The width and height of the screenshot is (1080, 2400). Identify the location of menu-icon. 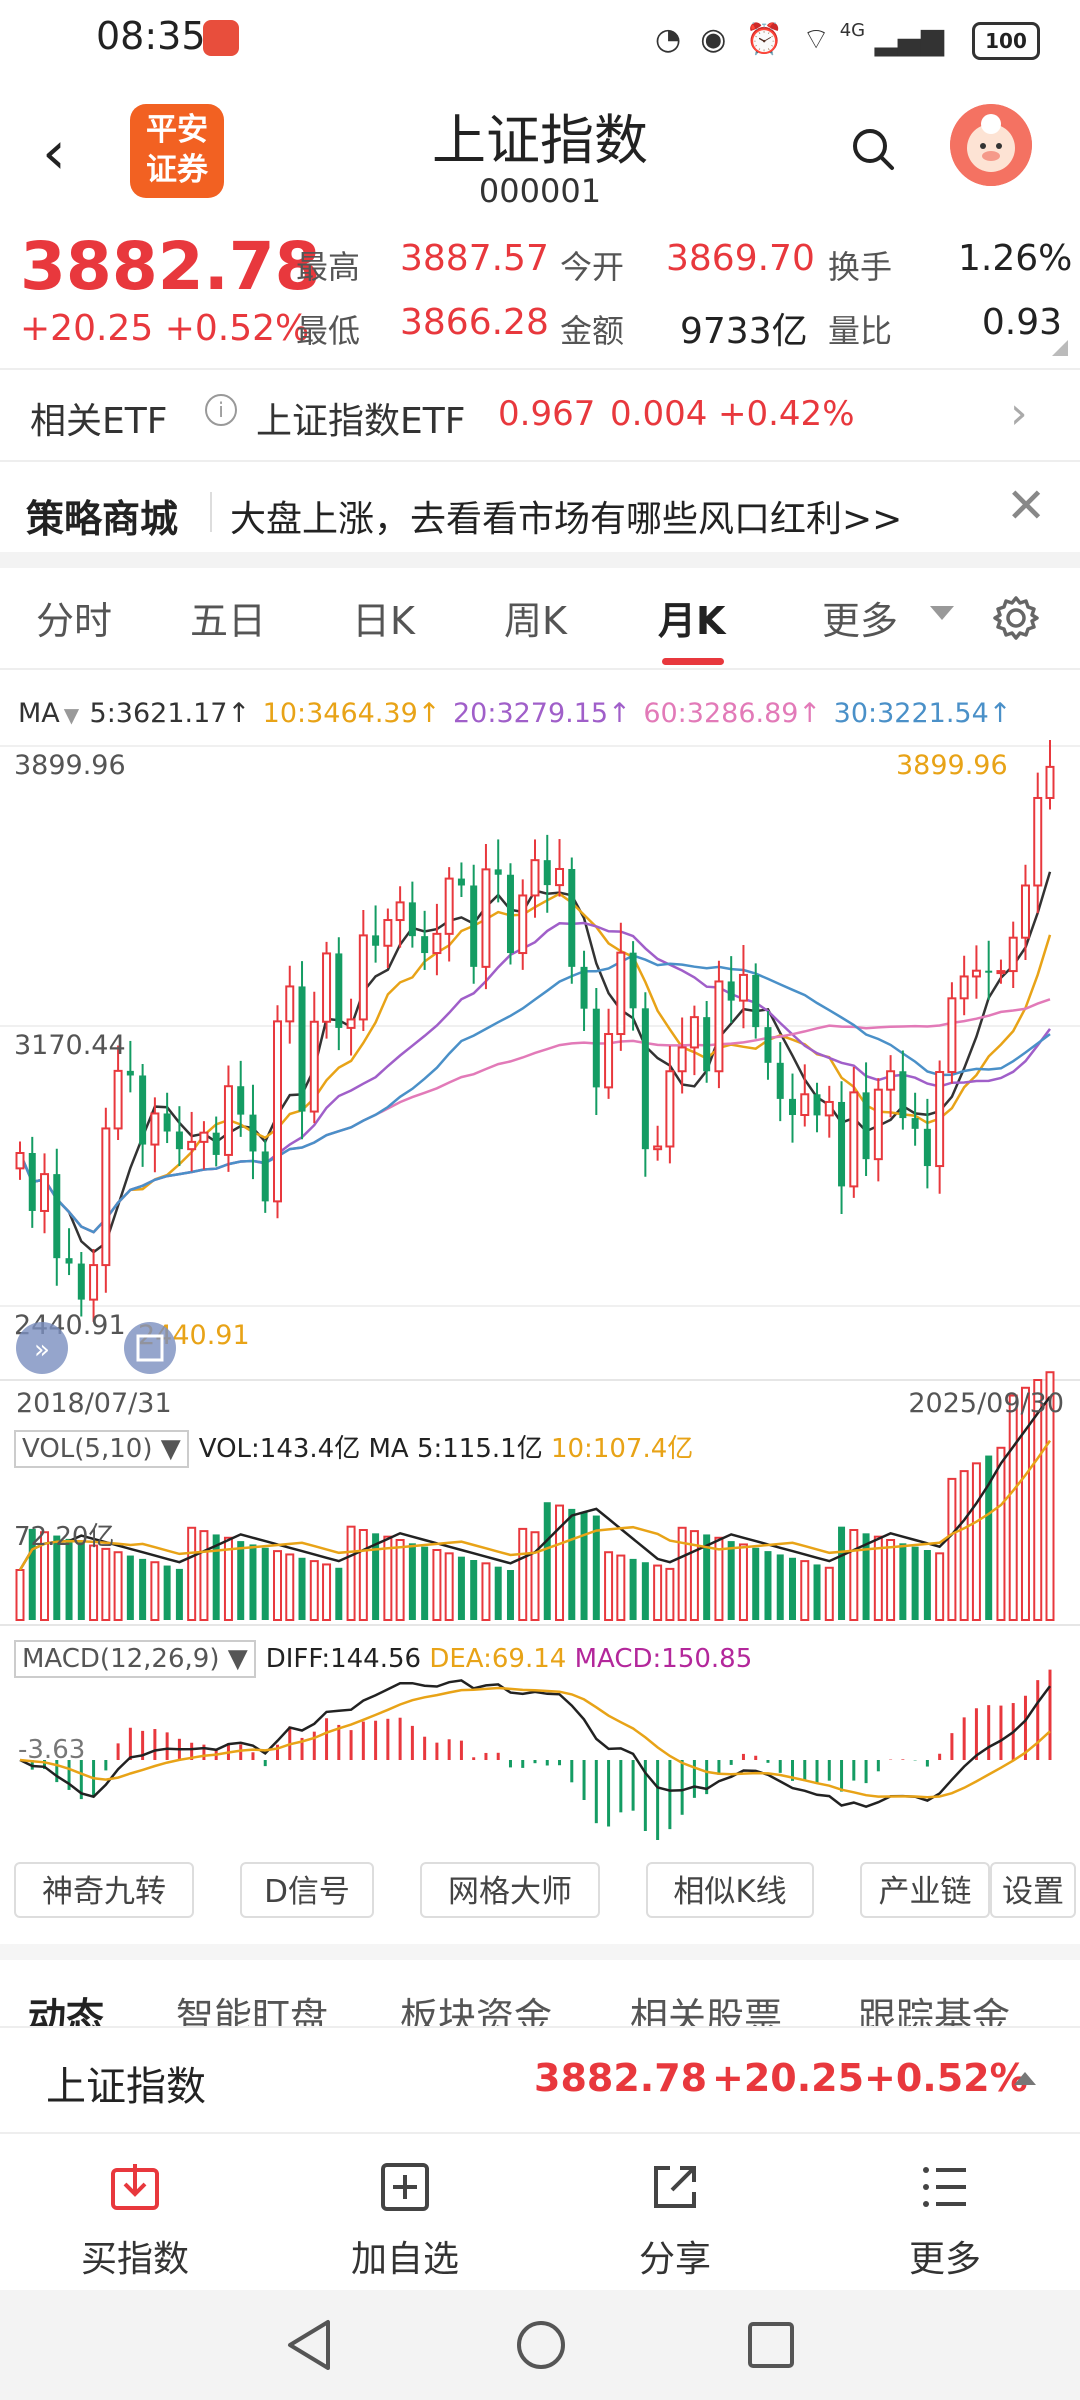
(944, 2187).